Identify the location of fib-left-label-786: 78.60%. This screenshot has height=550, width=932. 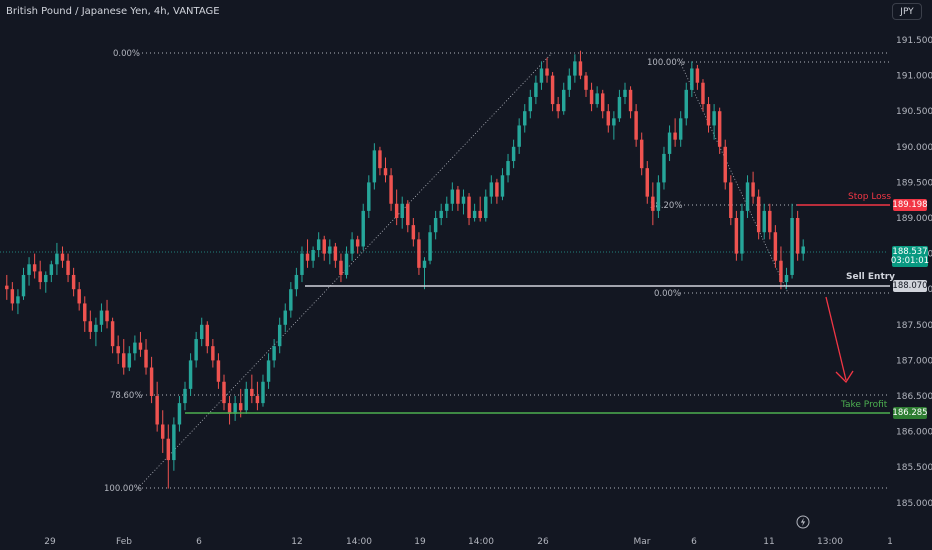
(126, 396).